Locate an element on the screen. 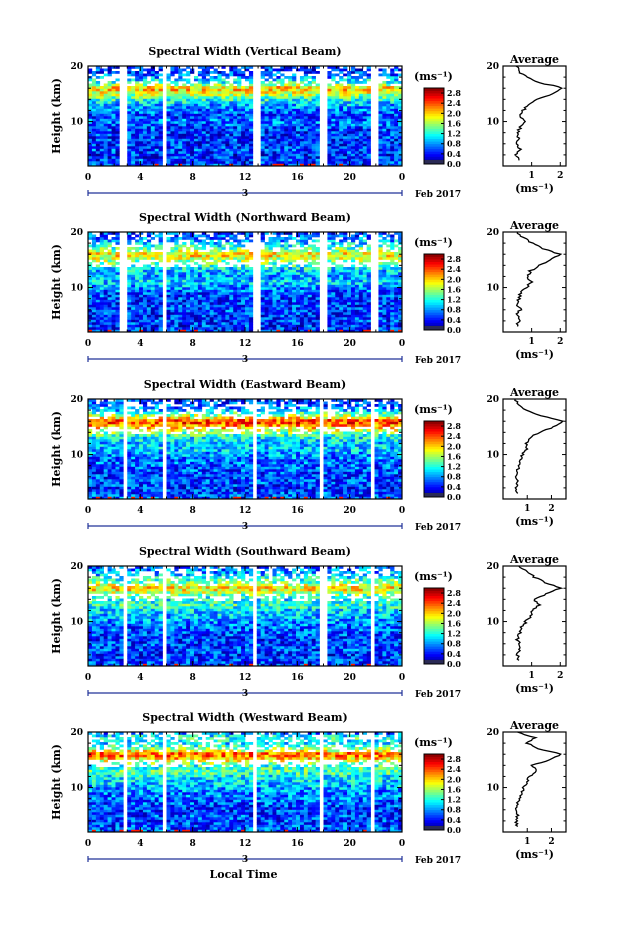  colorbar: (ms⁻¹) 2.82.42.01.61.20.80.40.0 is located at coordinates (437, 785).